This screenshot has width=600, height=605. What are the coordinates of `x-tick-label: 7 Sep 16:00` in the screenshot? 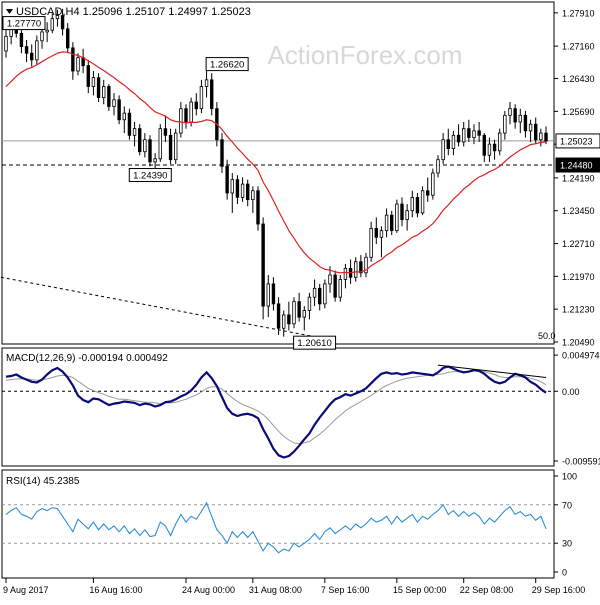 It's located at (345, 590).